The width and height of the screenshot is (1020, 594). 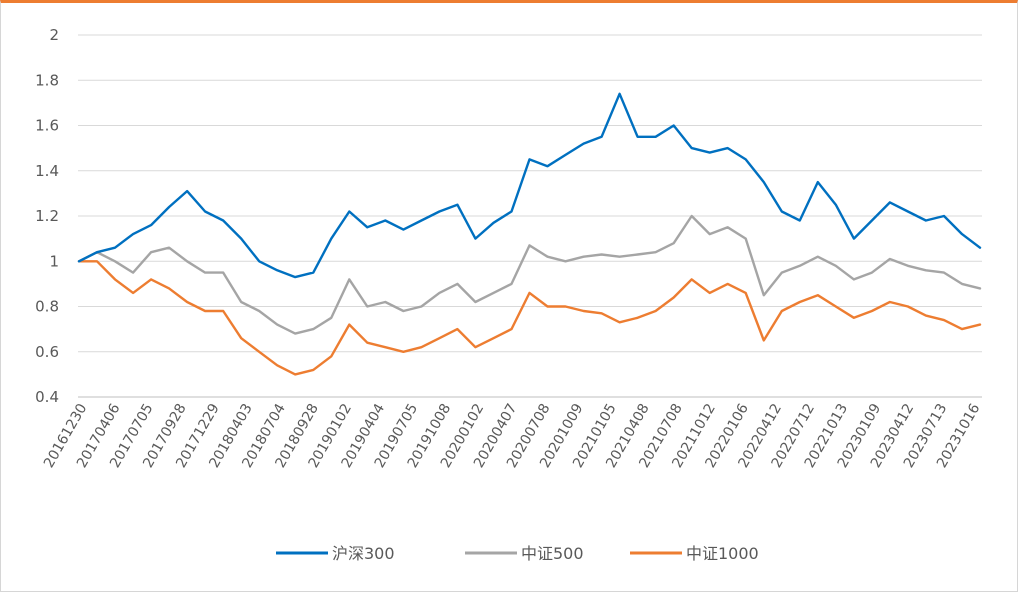 I want to click on legend-label: 中证500, so click(x=552, y=553).